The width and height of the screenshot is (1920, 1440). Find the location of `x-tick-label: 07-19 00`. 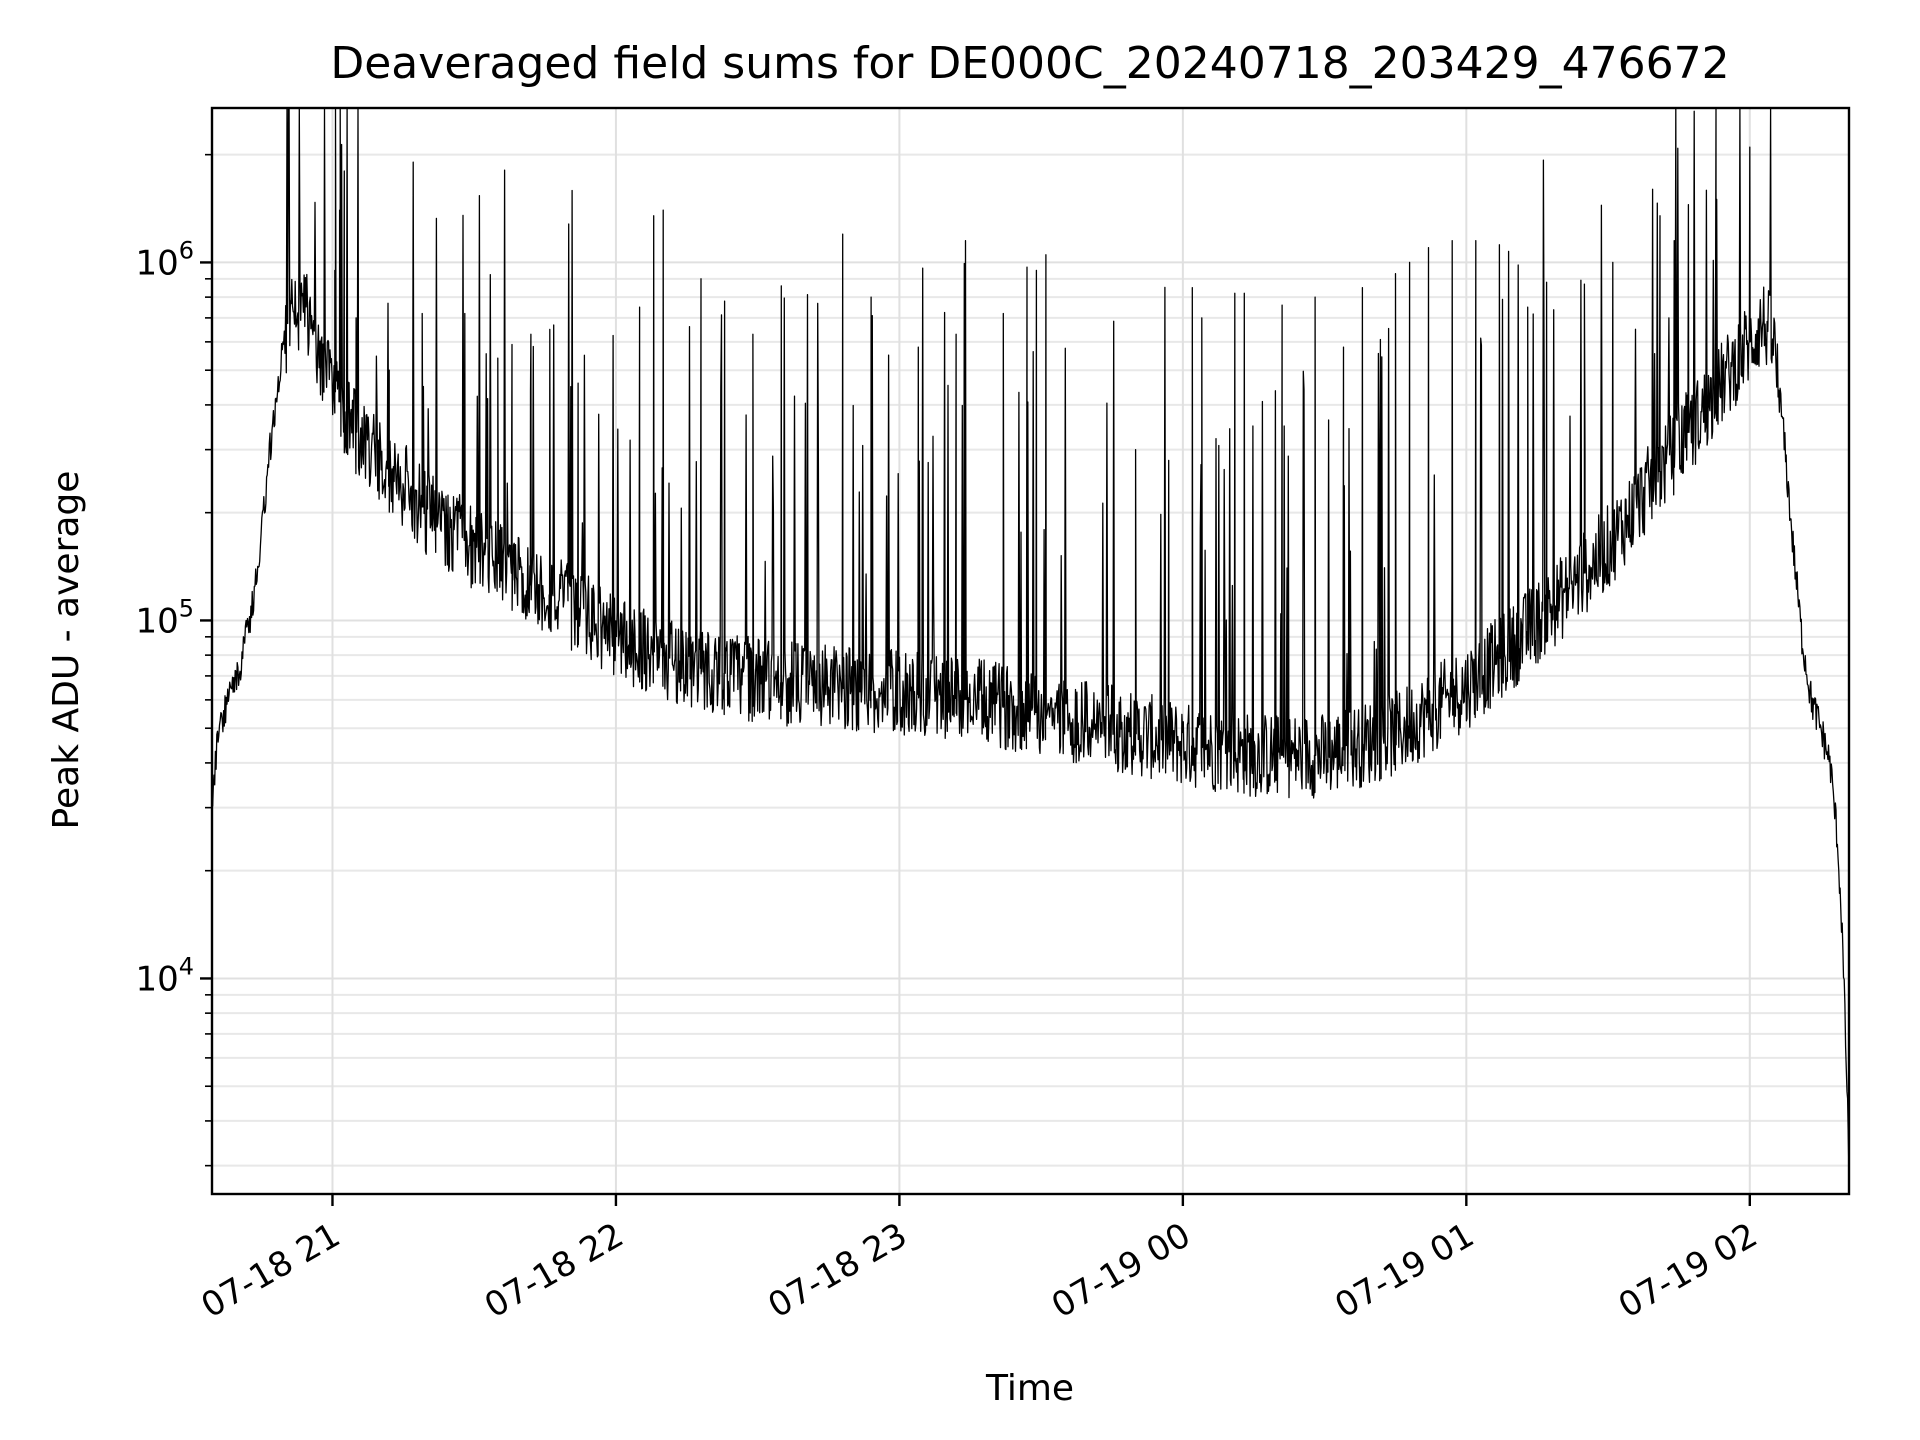

x-tick-label: 07-19 00 is located at coordinates (1121, 1270).